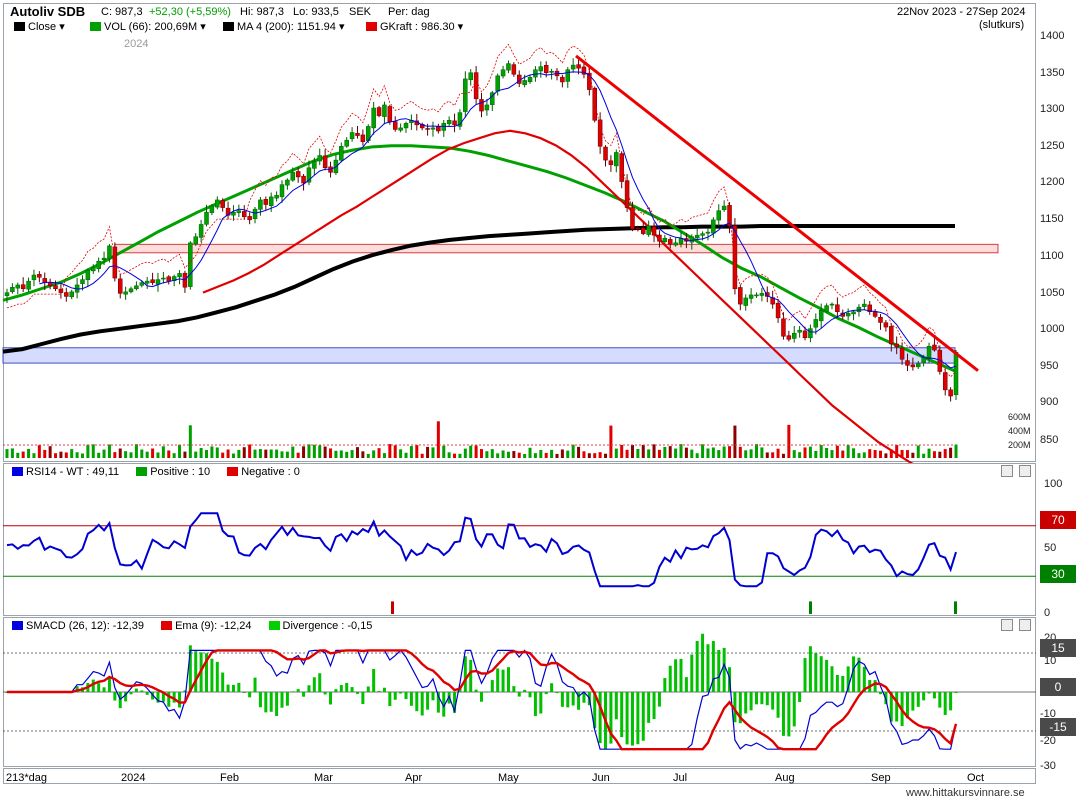  I want to click on rsi-level-badge: 70, so click(1058, 520).